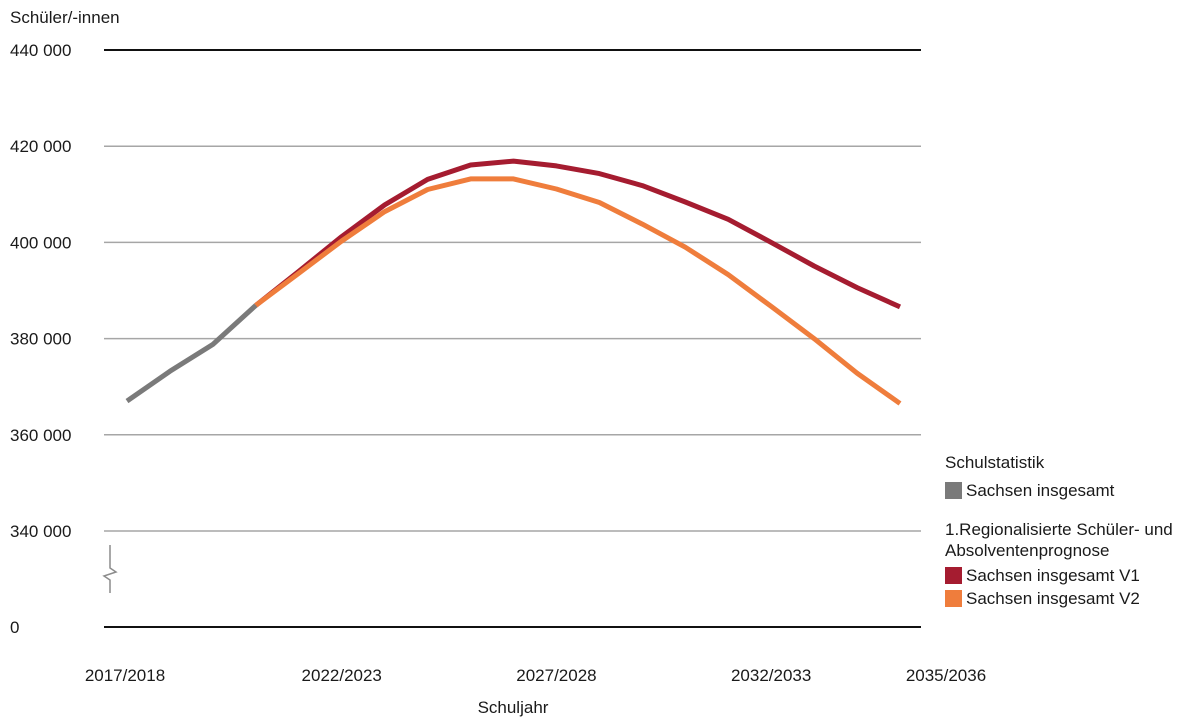 The width and height of the screenshot is (1203, 722). Describe the element at coordinates (1070, 476) in the screenshot. I see `legend-group-schulstatistik: Schulstatistik Sachsen insgesamt` at that location.